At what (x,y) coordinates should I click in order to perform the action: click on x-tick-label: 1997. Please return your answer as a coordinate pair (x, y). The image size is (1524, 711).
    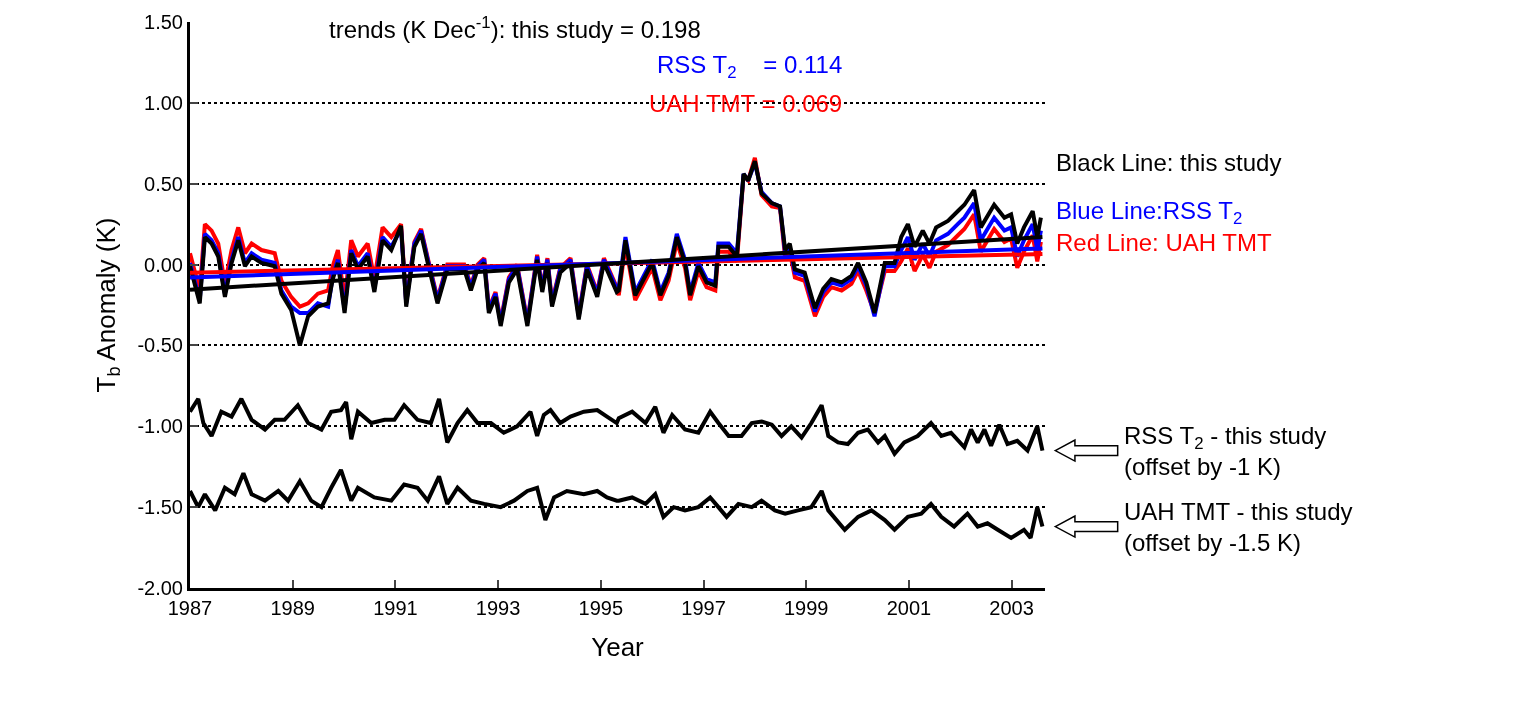
    Looking at the image, I should click on (703, 608).